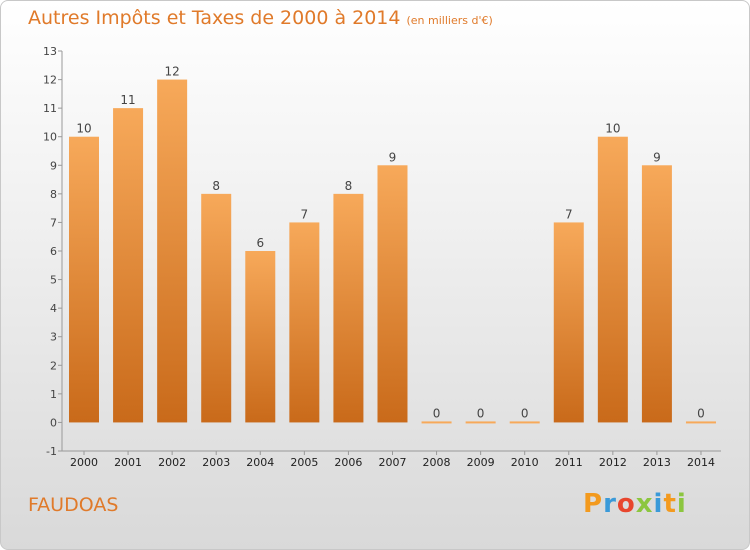 The image size is (750, 550). I want to click on bar-value-label: 12, so click(171, 72).